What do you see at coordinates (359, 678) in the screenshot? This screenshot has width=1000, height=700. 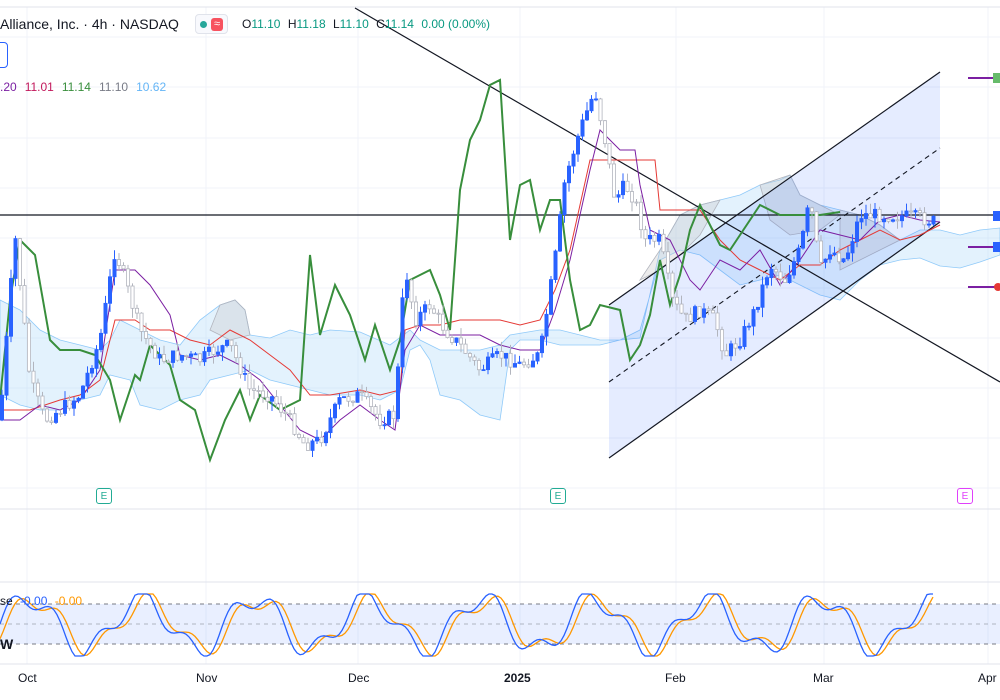 I see `x-axis-label-dec: Dec` at bounding box center [359, 678].